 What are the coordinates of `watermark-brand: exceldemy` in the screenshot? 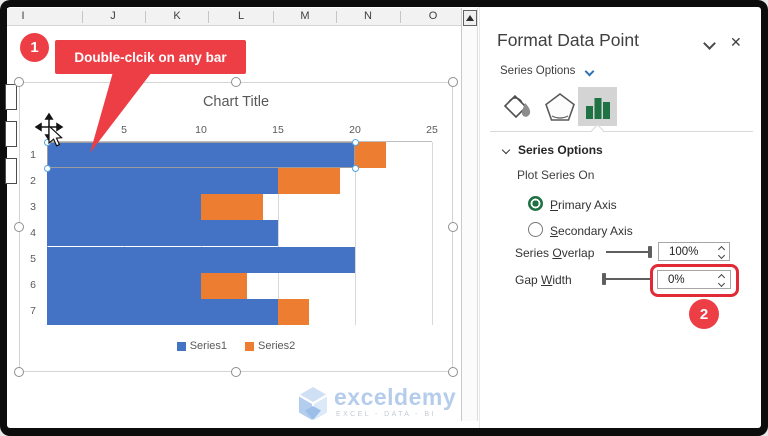 It's located at (395, 397).